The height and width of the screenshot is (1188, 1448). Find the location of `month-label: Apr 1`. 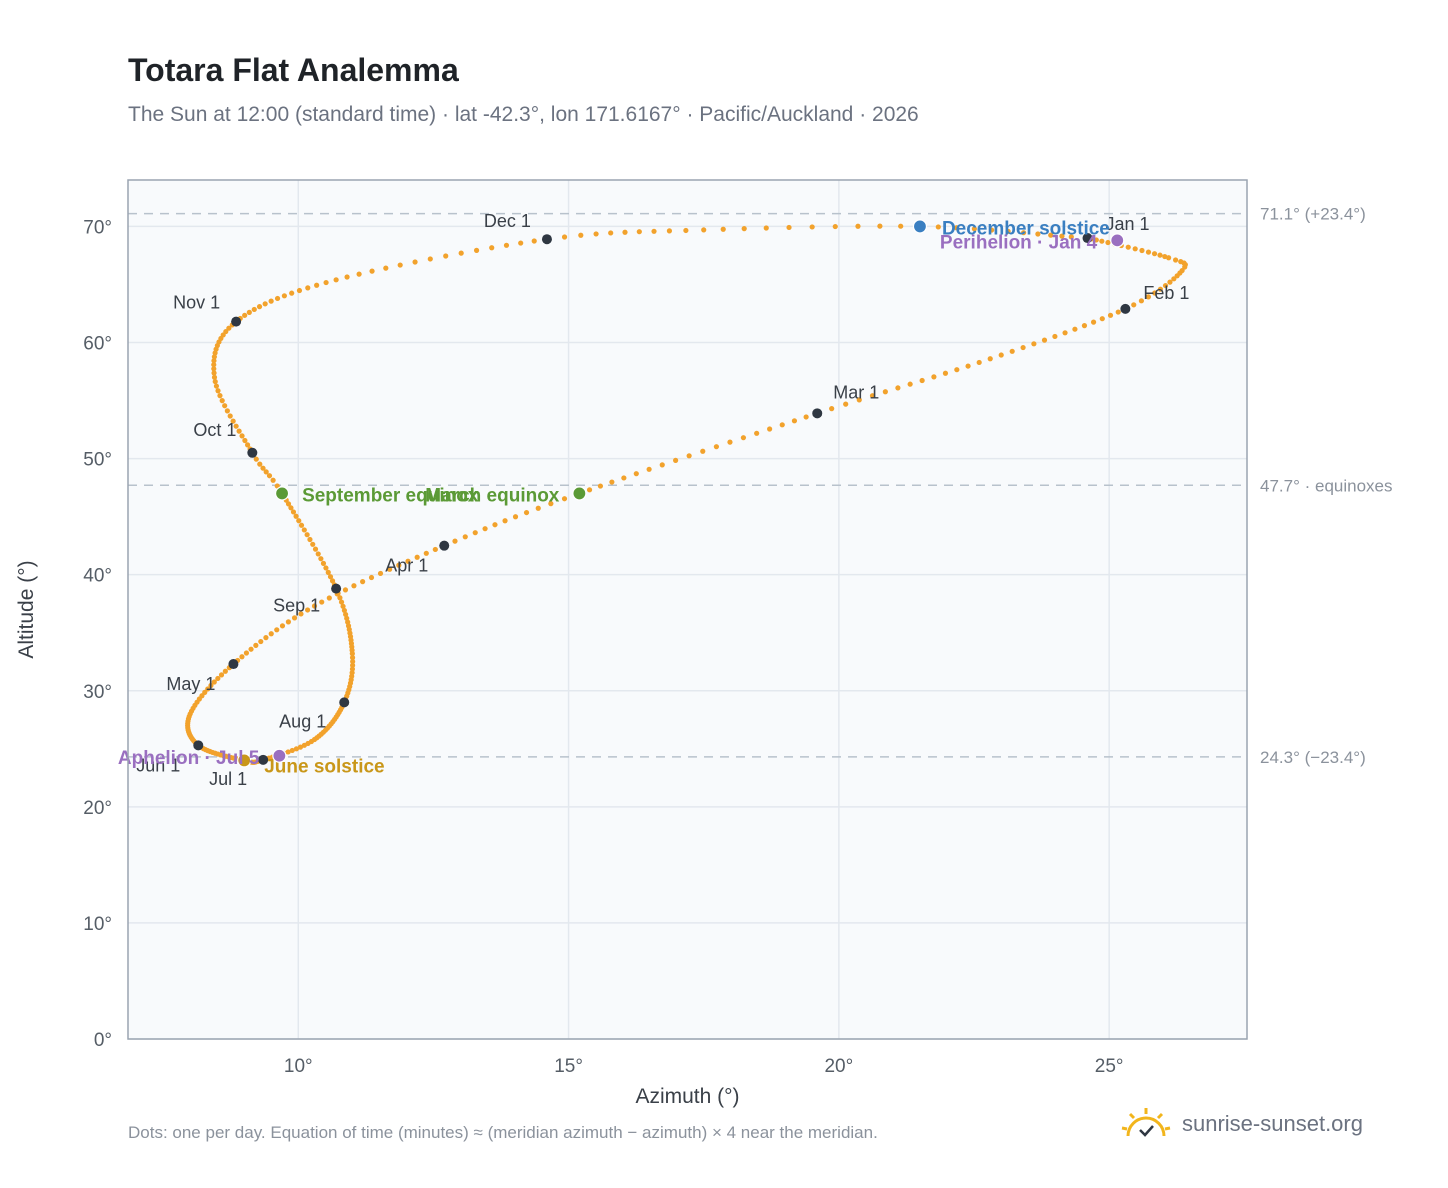

month-label: Apr 1 is located at coordinates (406, 566).